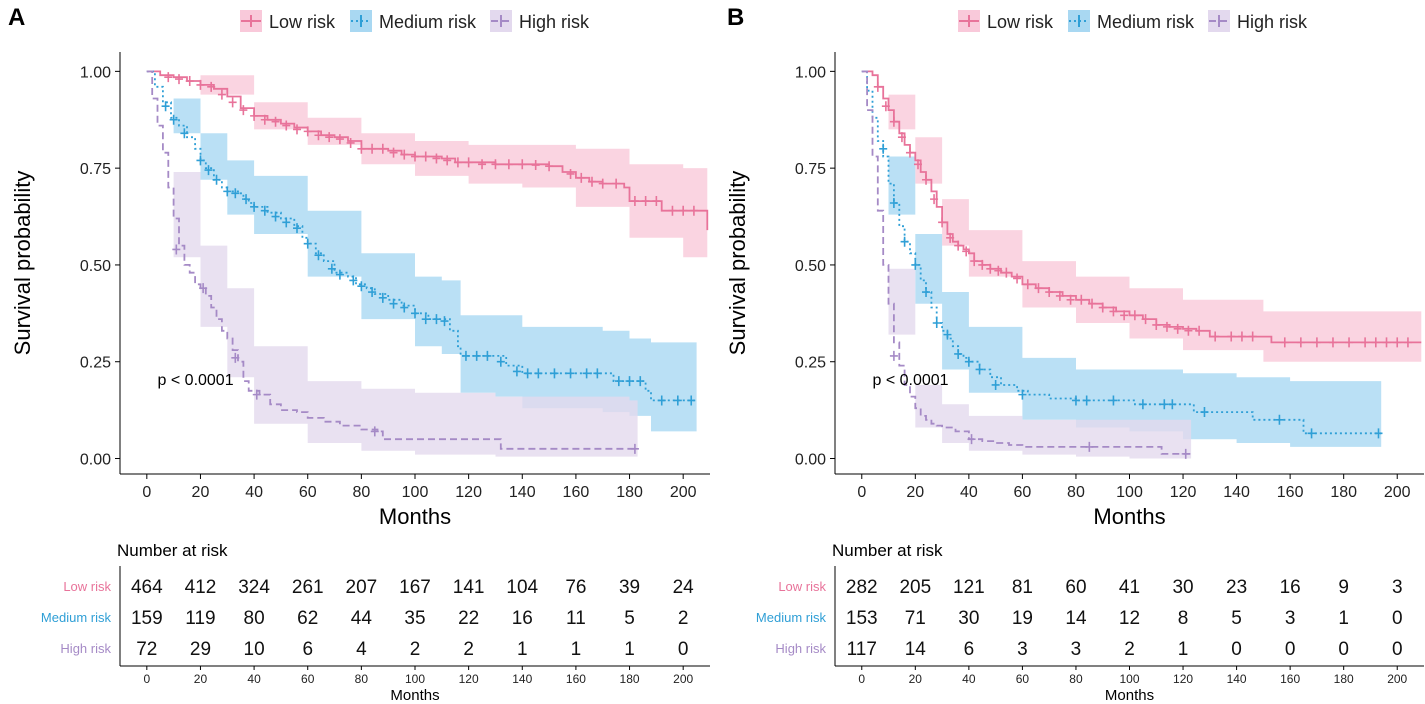  Describe the element at coordinates (1183, 679) in the screenshot. I see `risk-table-x-tick-label: 120` at that location.